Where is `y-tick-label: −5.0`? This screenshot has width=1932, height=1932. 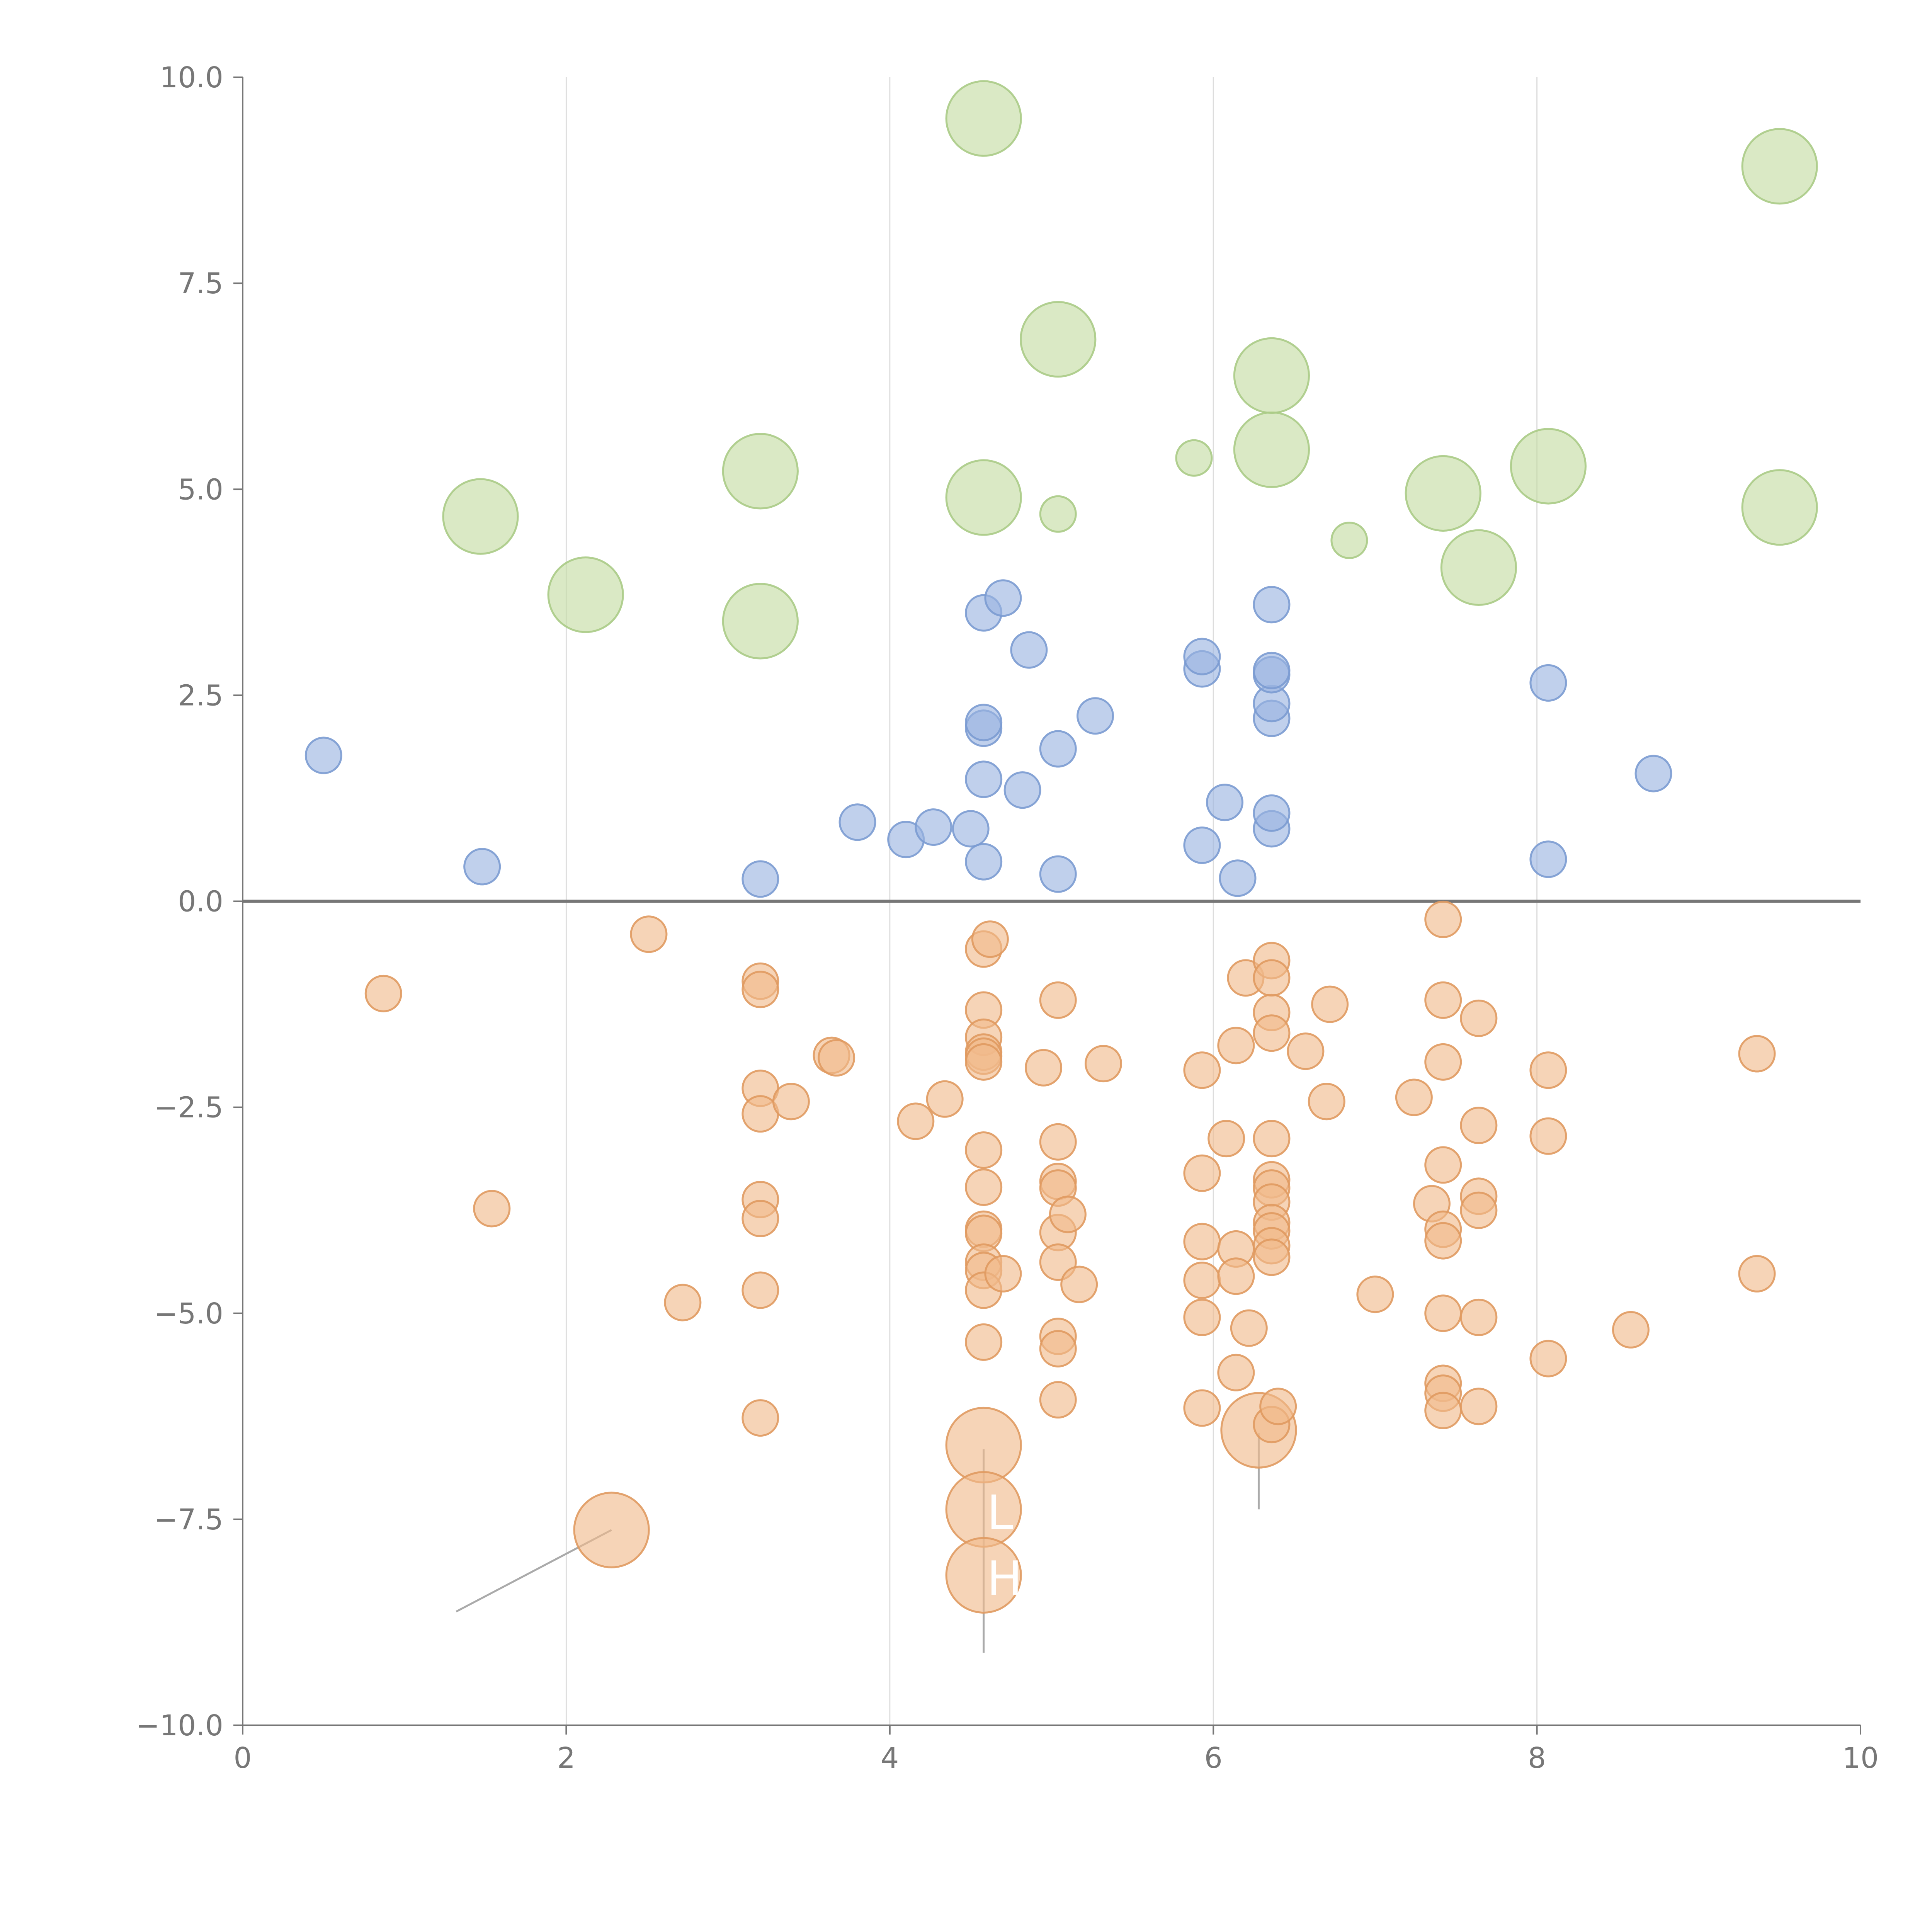
y-tick-label: −5.0 is located at coordinates (189, 1313).